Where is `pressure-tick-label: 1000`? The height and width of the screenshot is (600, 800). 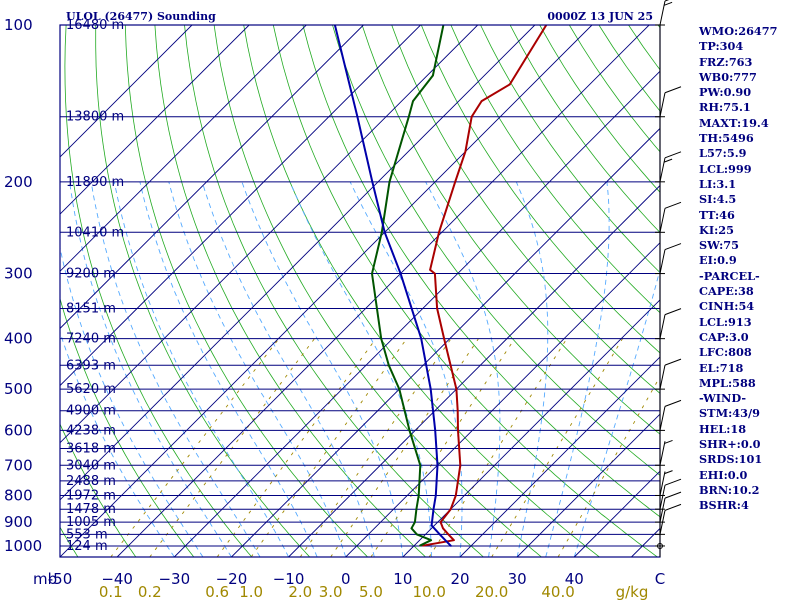 pressure-tick-label: 1000 is located at coordinates (23, 546).